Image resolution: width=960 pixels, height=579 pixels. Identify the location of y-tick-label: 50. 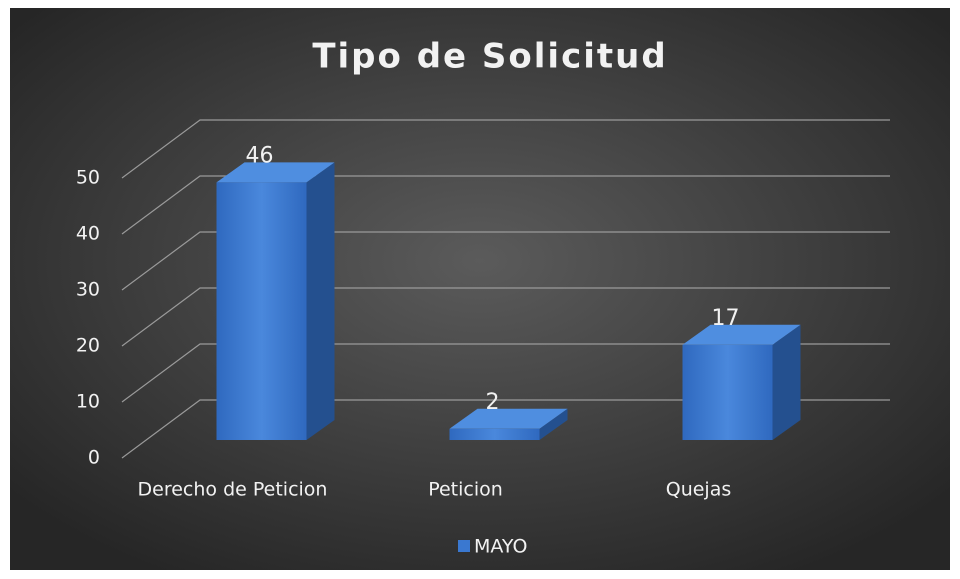
(88, 178).